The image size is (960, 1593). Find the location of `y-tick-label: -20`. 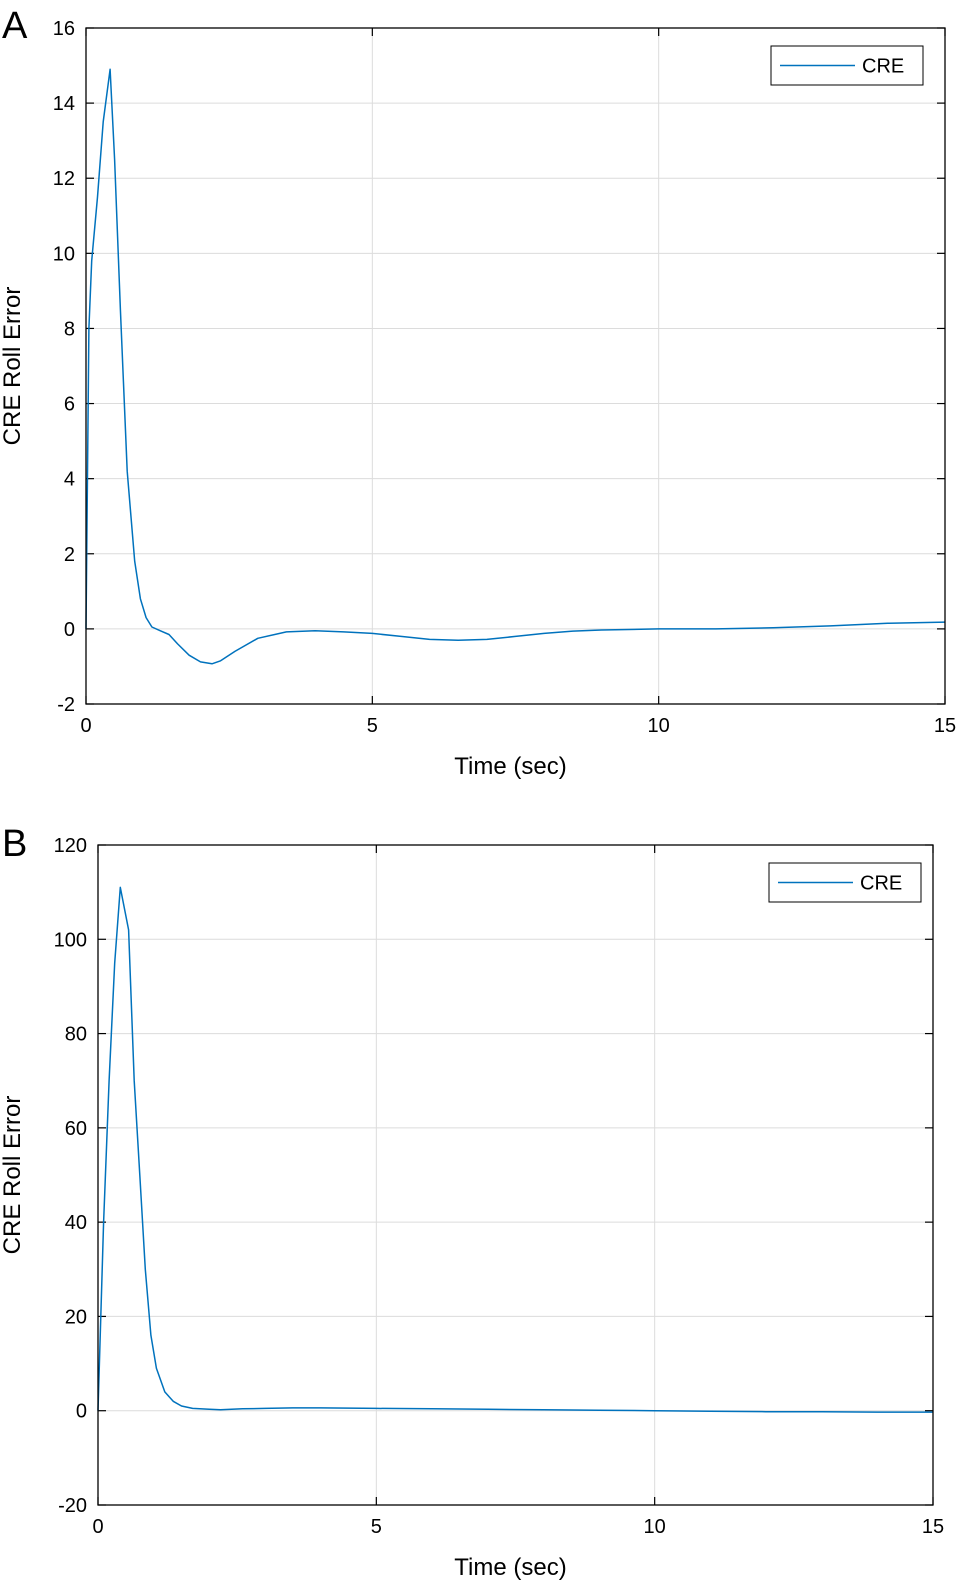

y-tick-label: -20 is located at coordinates (72, 1506).